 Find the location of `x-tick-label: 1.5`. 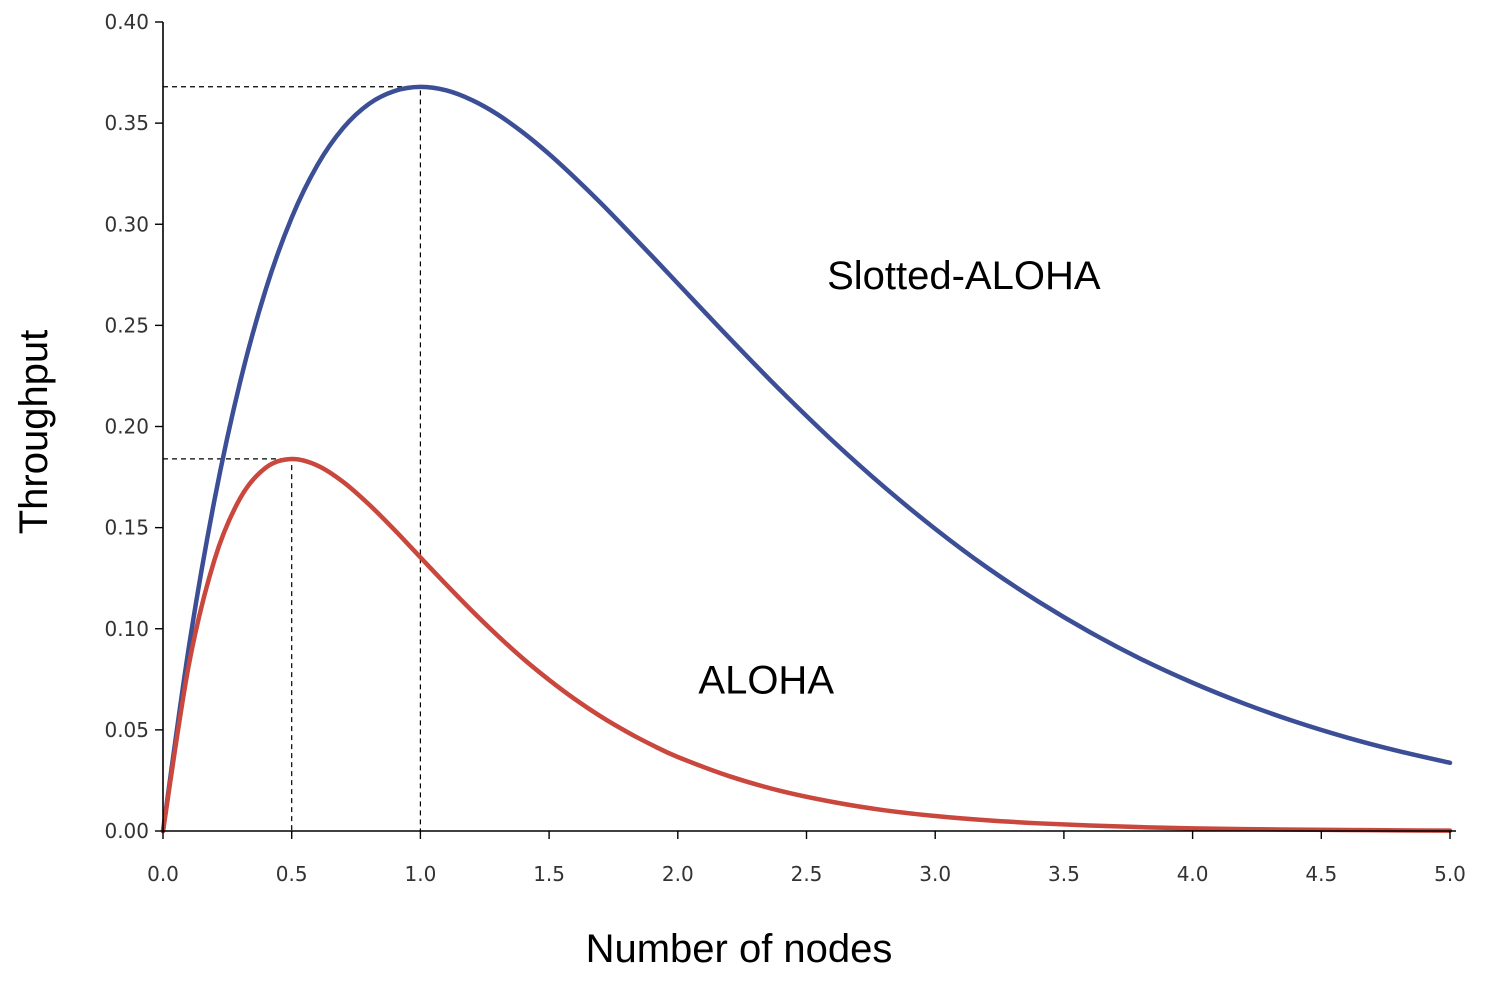

x-tick-label: 1.5 is located at coordinates (549, 874).